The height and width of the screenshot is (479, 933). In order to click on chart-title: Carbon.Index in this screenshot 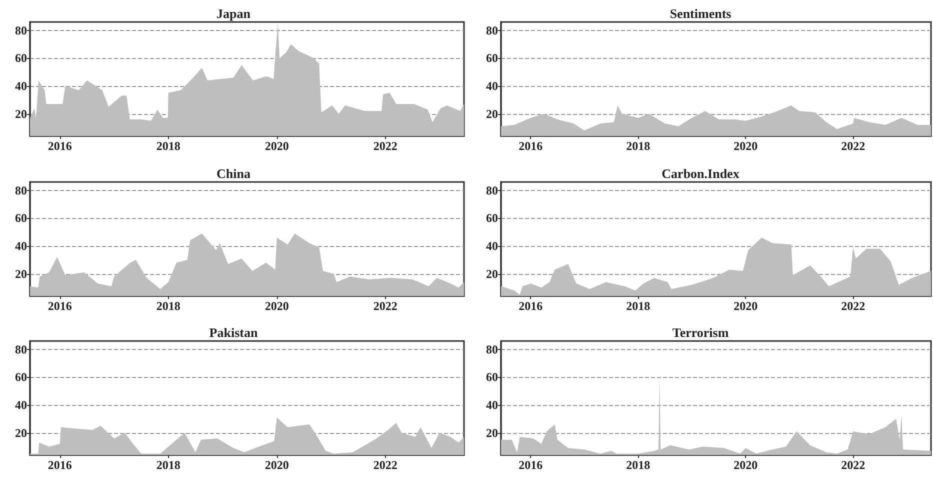, I will do `click(700, 173)`.